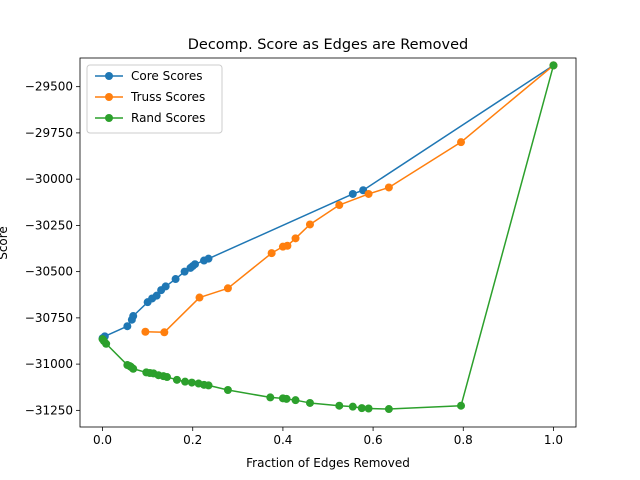 Image resolution: width=640 pixels, height=480 pixels. I want to click on y-axis-title: Score, so click(5, 243).